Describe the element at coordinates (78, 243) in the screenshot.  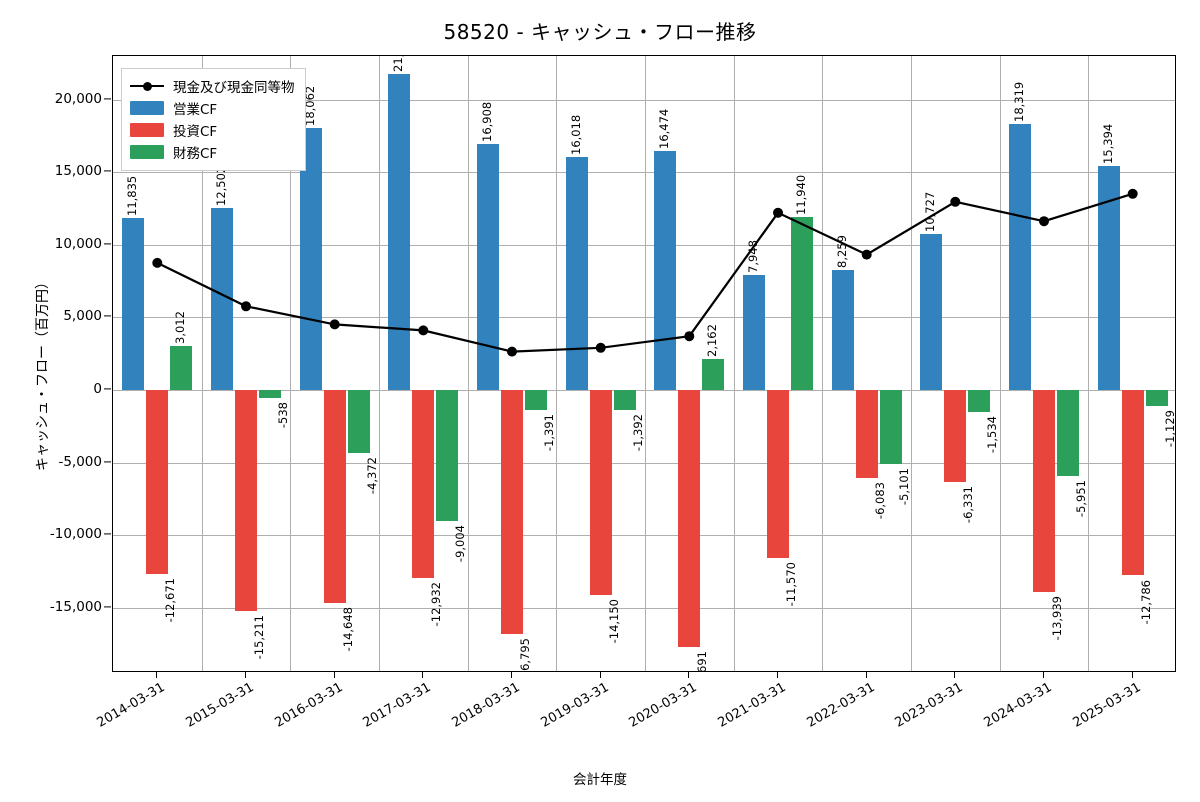
I see `y-axis-tick-label: 10,000` at that location.